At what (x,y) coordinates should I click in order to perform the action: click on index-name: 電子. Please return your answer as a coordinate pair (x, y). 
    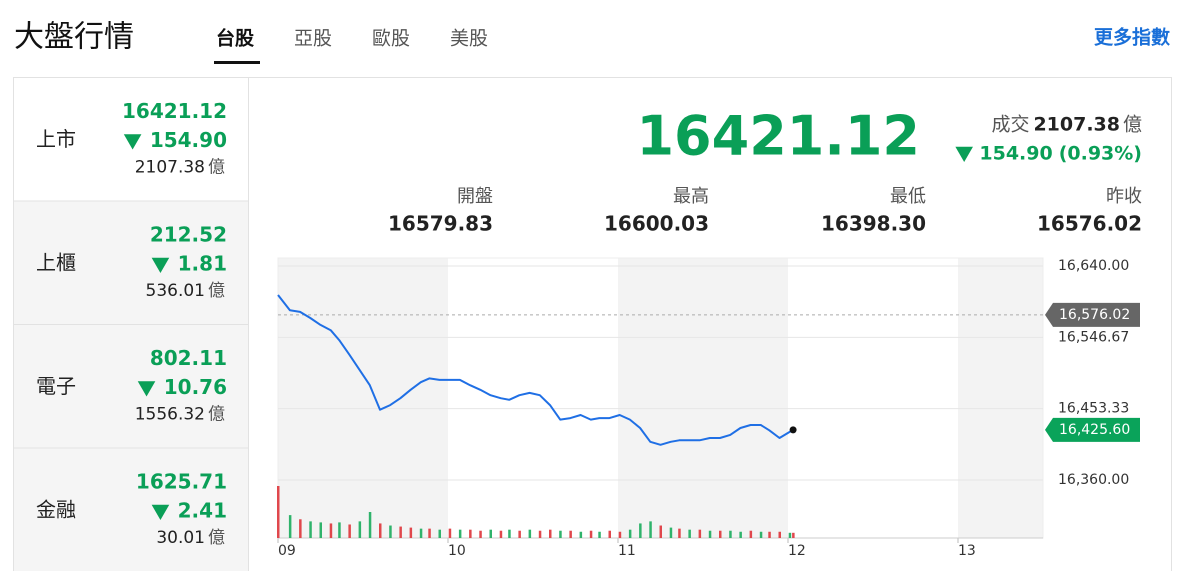
    Looking at the image, I should click on (56, 386).